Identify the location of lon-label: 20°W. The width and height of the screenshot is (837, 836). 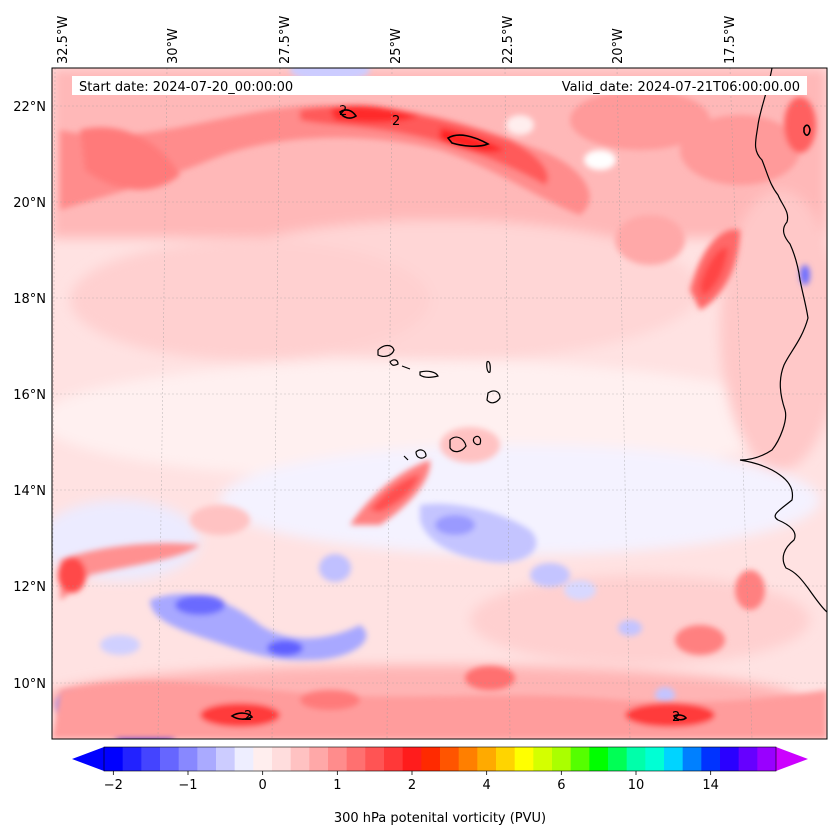
(618, 46).